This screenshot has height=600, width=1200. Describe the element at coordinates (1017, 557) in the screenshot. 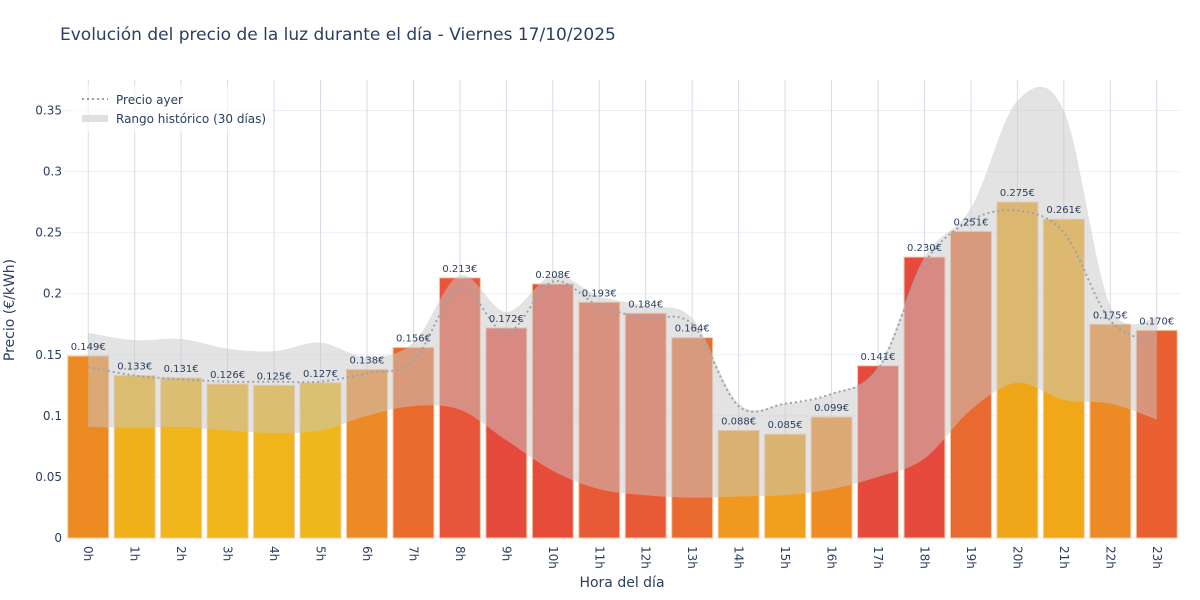

I see `x-tick-label: 20h` at that location.